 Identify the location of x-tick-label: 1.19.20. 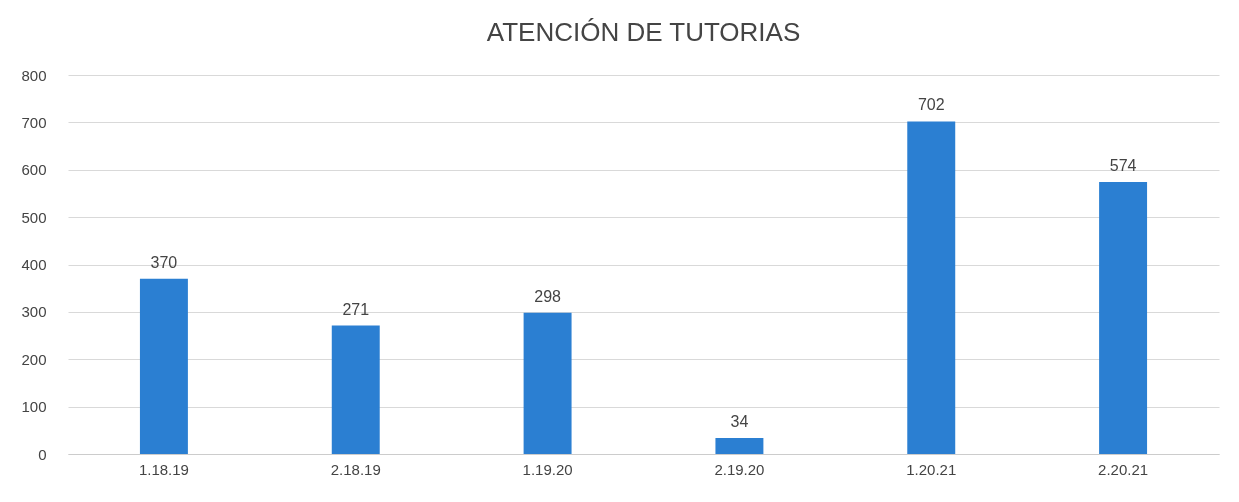
(547, 469).